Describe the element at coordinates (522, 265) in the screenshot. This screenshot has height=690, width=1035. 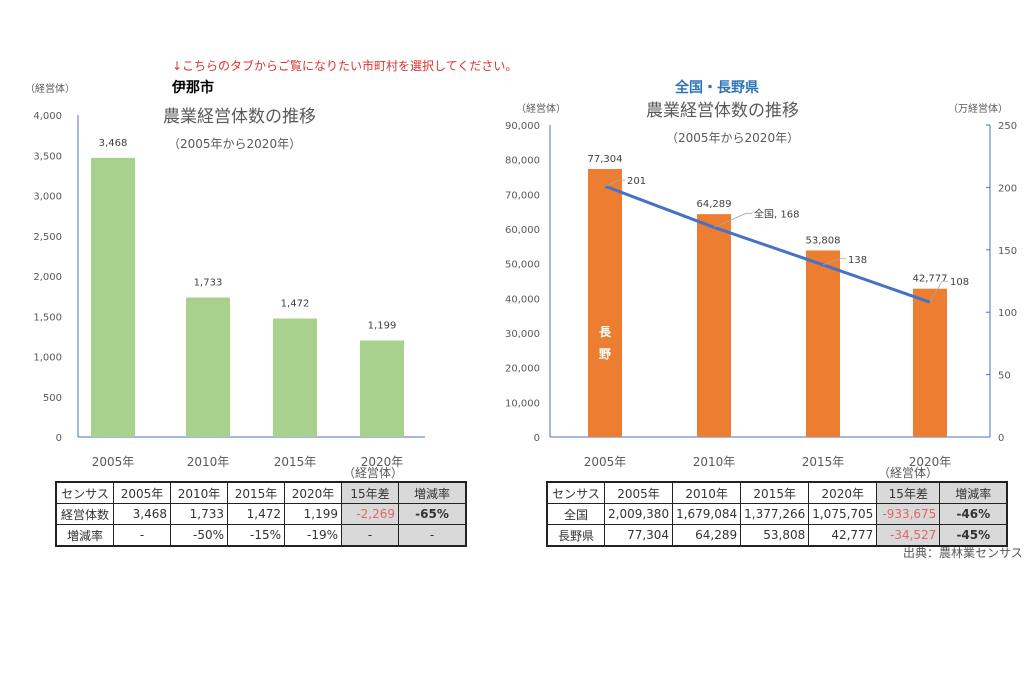
I see `left-y-tick-label: 50,000` at that location.